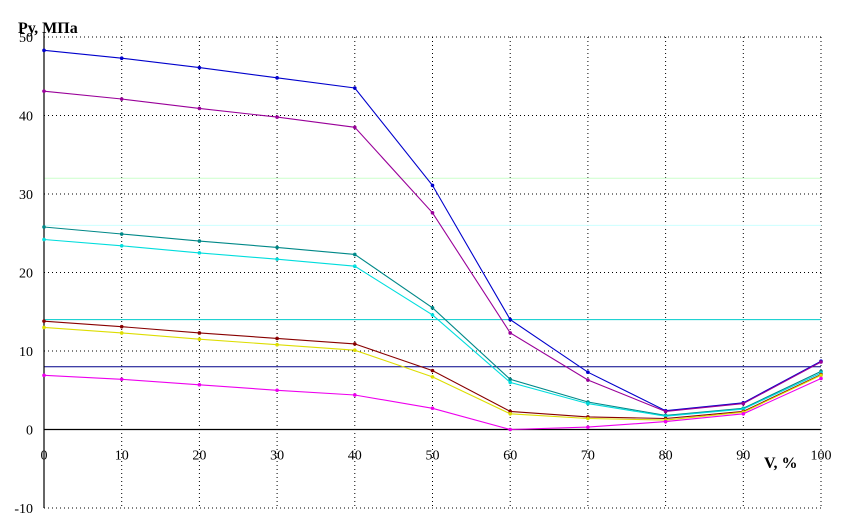  Describe the element at coordinates (588, 456) in the screenshot. I see `x-tick-label: 70` at that location.